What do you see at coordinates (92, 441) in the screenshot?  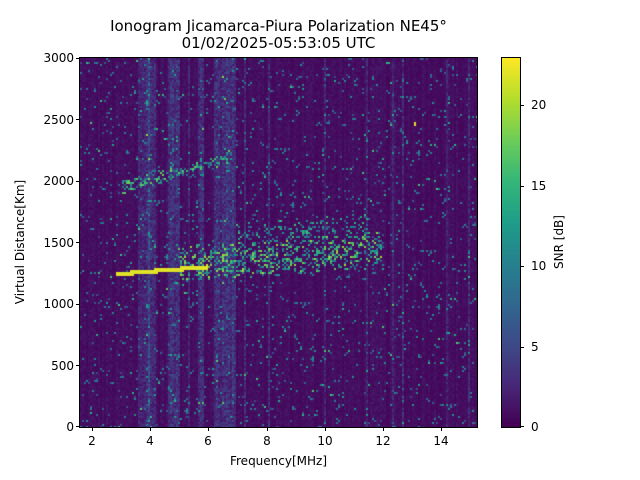 I see `x-tick-2: 2` at bounding box center [92, 441].